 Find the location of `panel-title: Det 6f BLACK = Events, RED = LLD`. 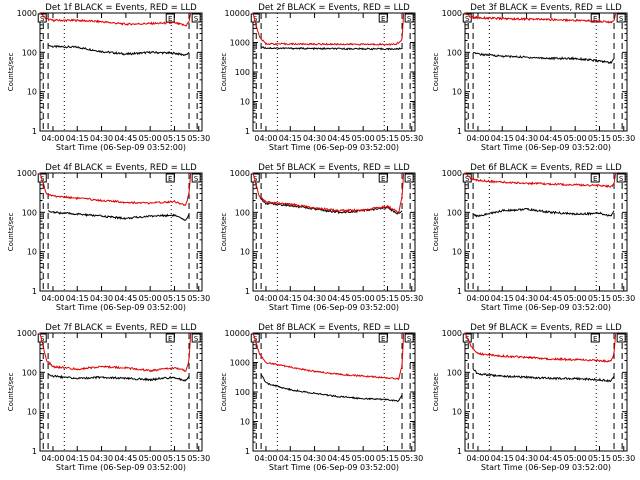

panel-title: Det 6f BLACK = Events, RED = LLD is located at coordinates (546, 168).